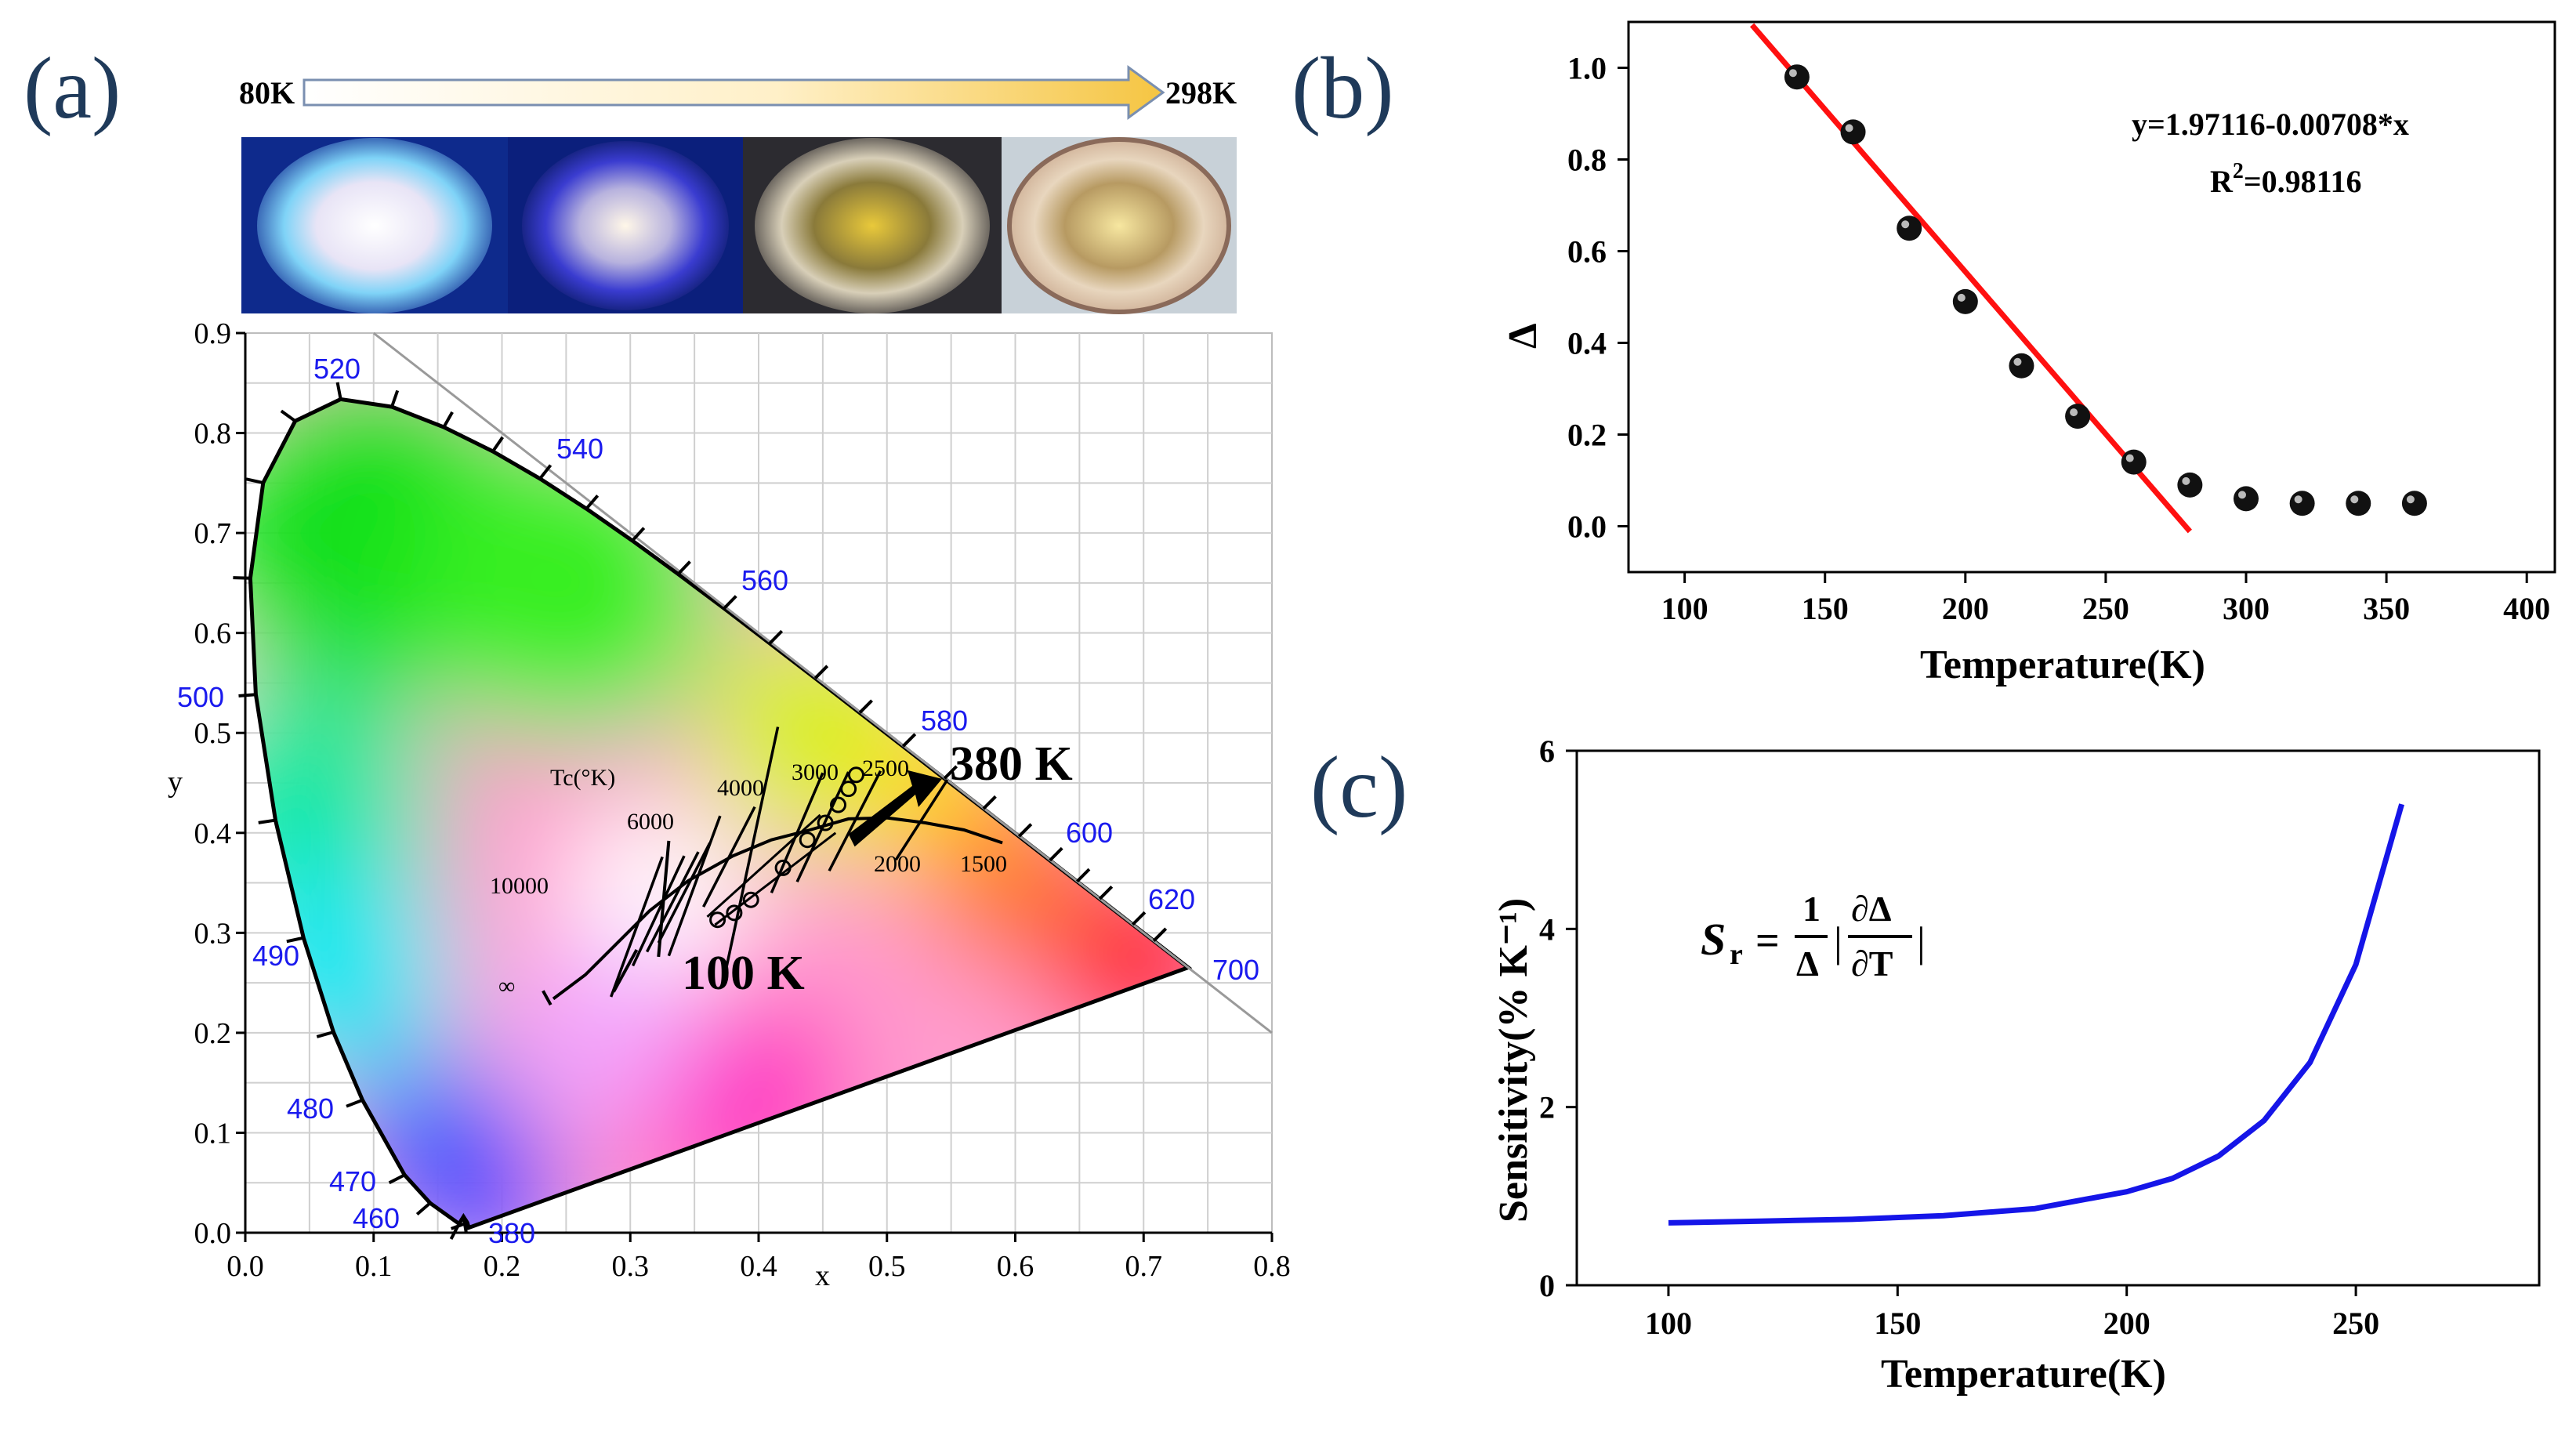 This screenshot has height=1431, width=2576. I want to click on cie-xtick-label: 0.1, so click(374, 1266).